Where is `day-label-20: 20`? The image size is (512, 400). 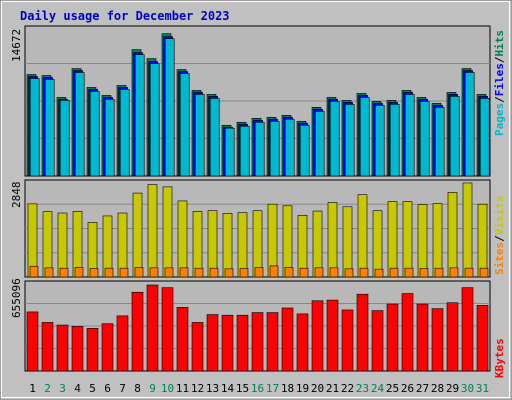 day-label-20: 20 is located at coordinates (317, 388).